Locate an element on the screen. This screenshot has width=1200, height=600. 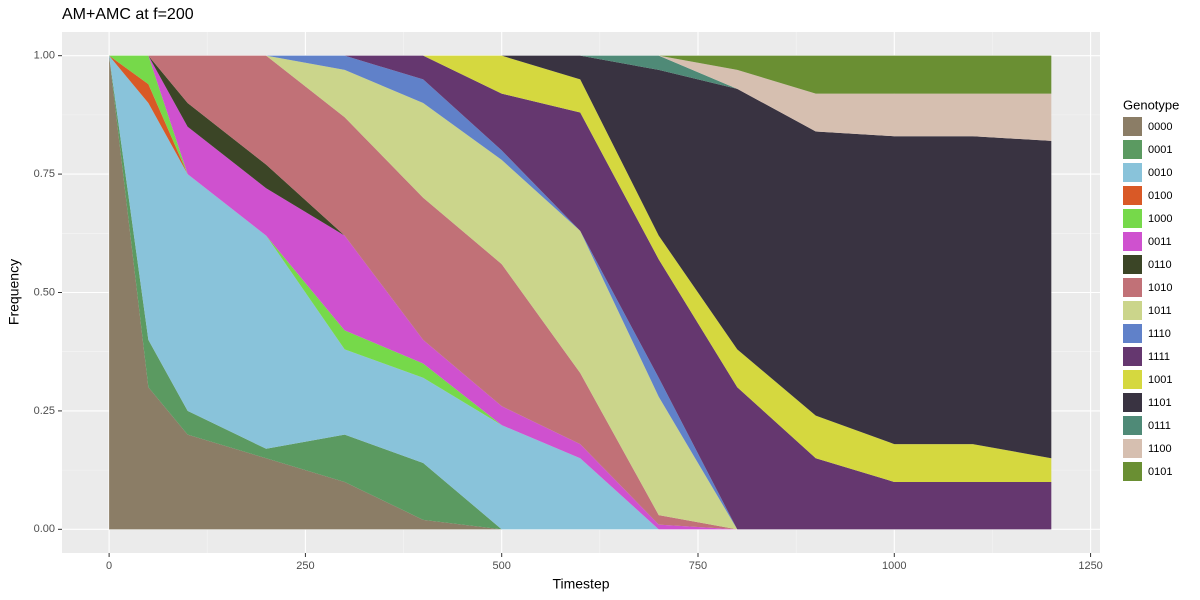
legend-label: 1100 is located at coordinates (1160, 449).